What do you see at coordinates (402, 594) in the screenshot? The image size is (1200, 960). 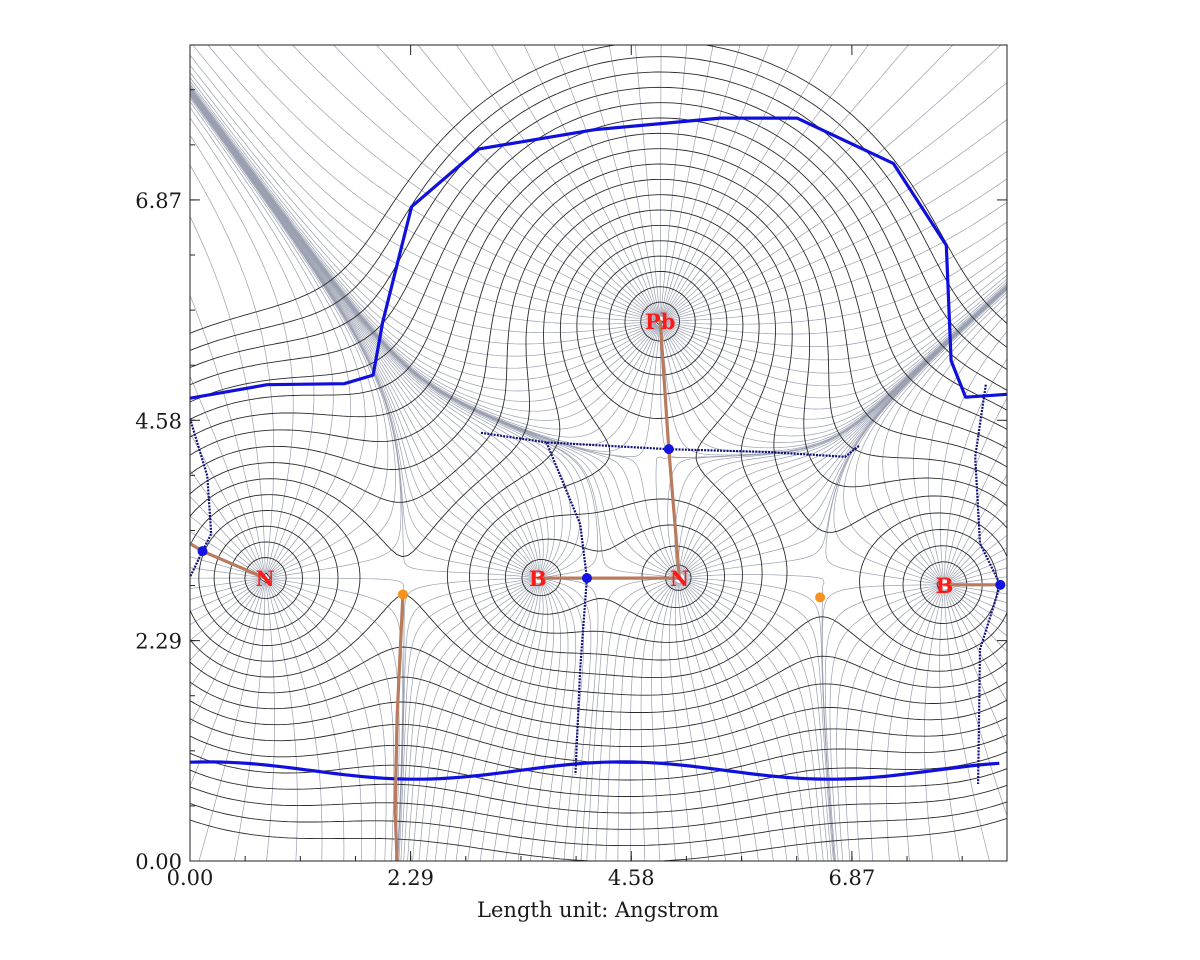 I see `ring-critical-point` at bounding box center [402, 594].